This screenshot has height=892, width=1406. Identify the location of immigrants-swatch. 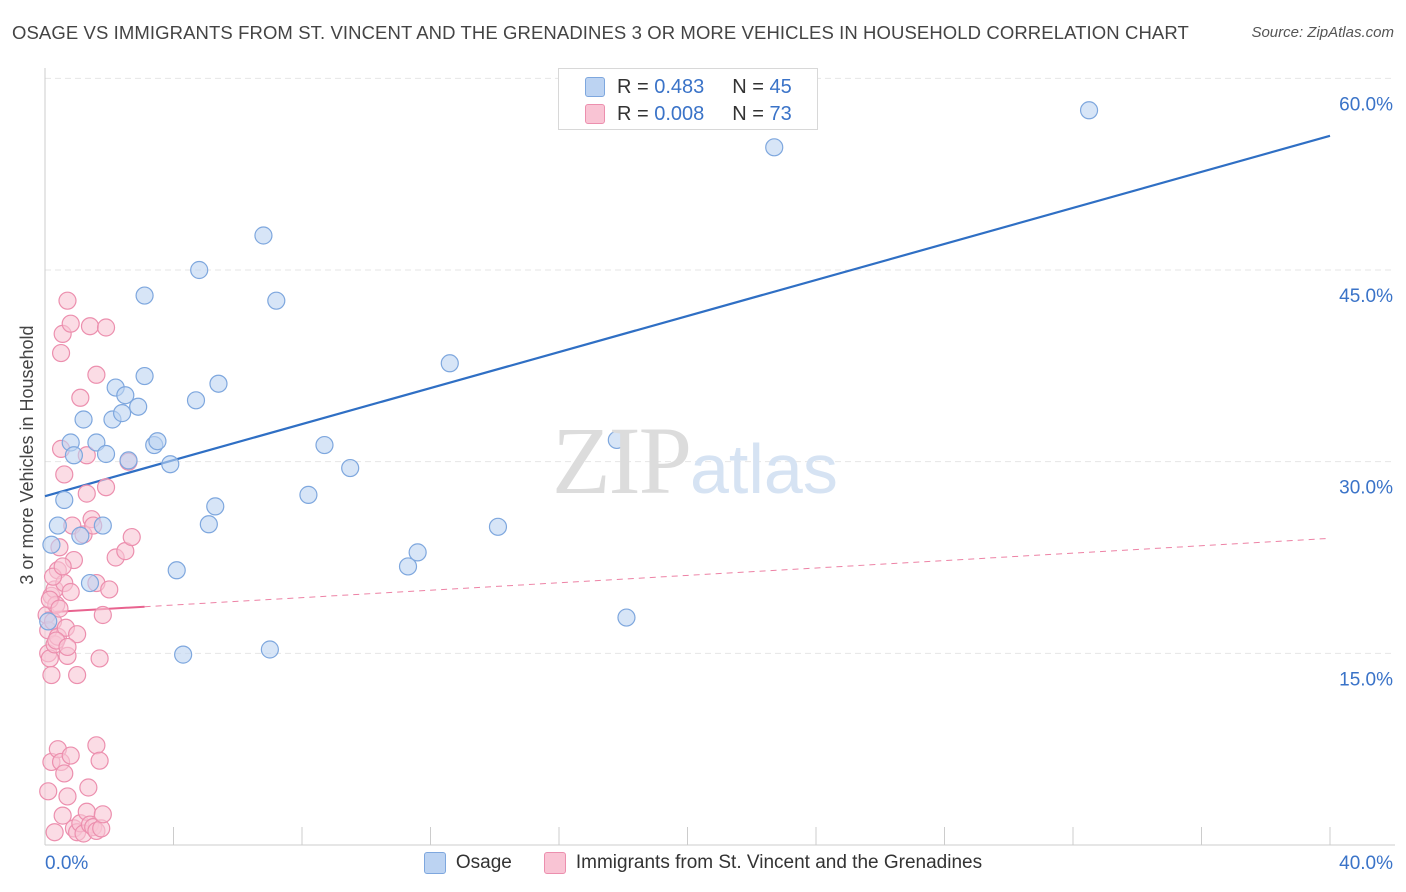
(595, 114).